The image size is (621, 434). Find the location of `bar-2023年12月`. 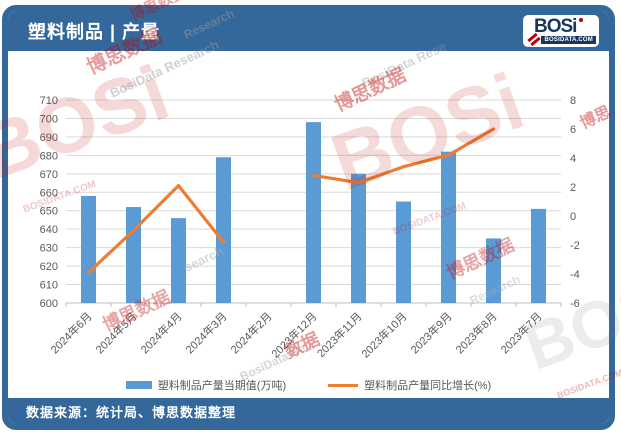

bar-2023年12月 is located at coordinates (313, 213).